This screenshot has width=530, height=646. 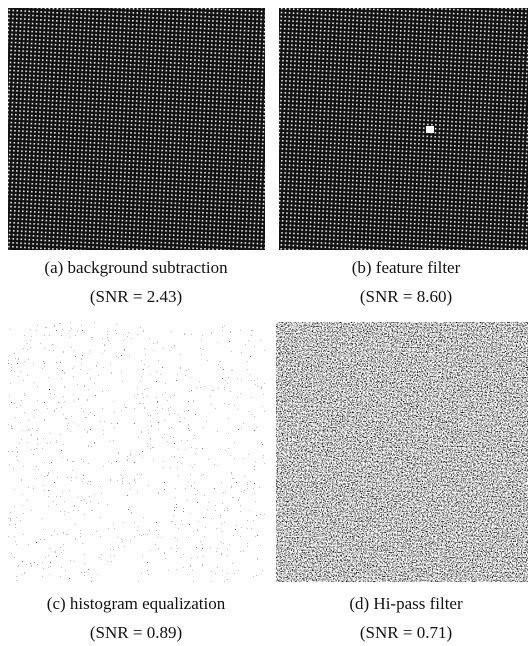 What do you see at coordinates (136, 267) in the screenshot?
I see `caption-label: (a) background subtraction` at bounding box center [136, 267].